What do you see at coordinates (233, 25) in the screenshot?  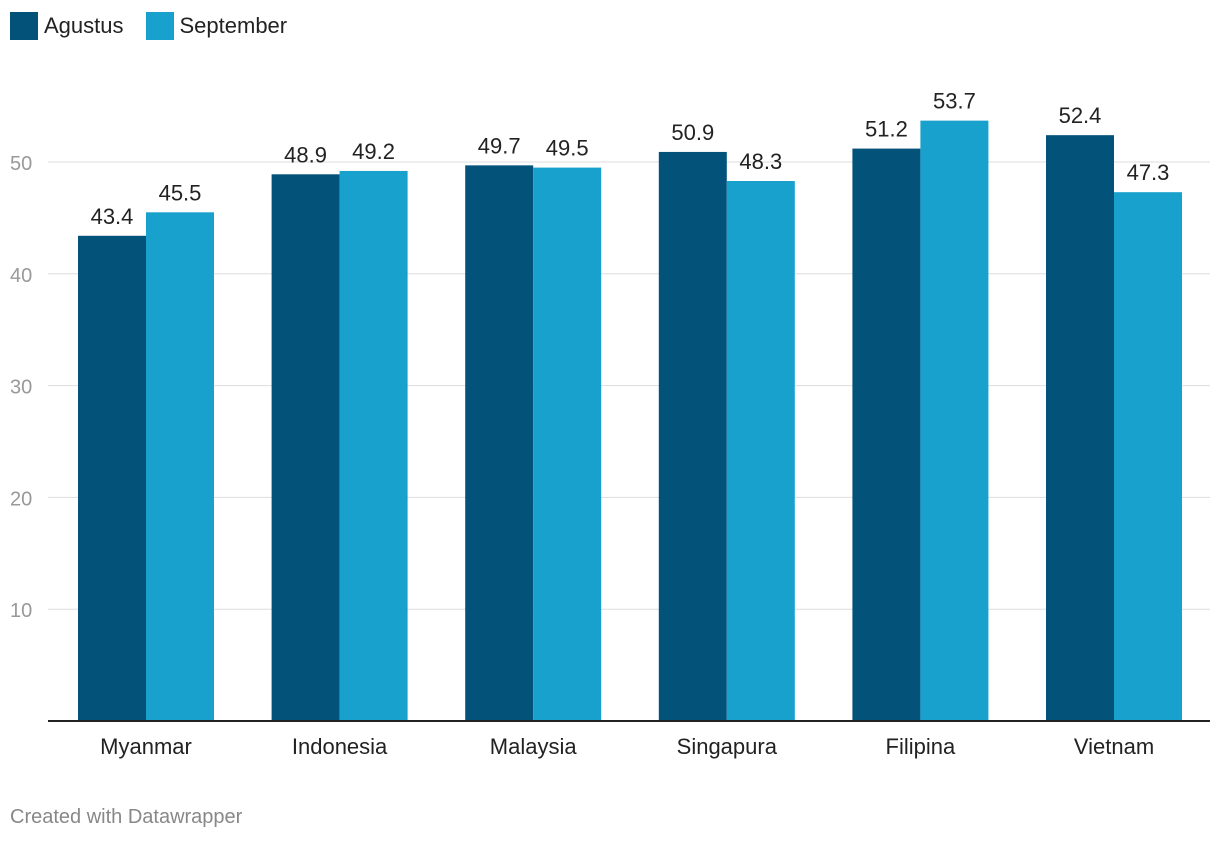 I see `legend-label-september: September` at bounding box center [233, 25].